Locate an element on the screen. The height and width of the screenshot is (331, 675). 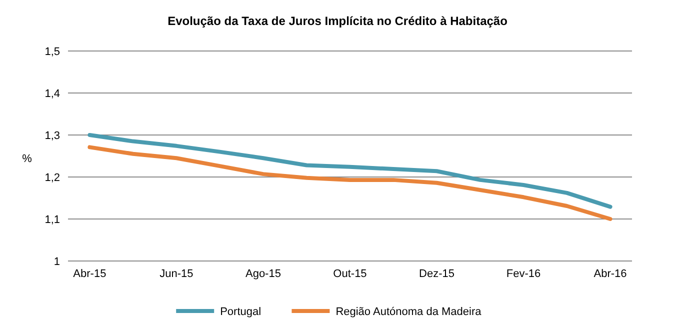
x-tick-label: Ago-15 is located at coordinates (263, 274).